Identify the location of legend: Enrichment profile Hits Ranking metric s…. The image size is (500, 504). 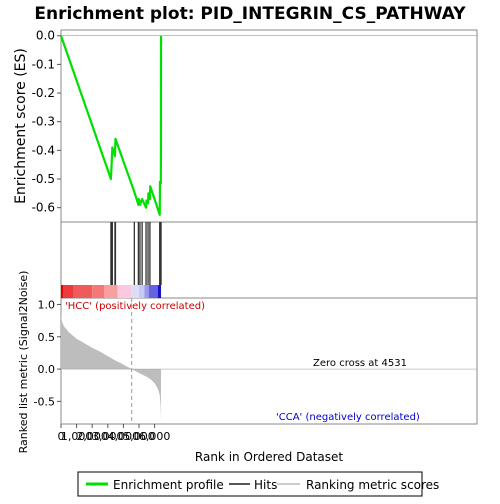
(258, 484).